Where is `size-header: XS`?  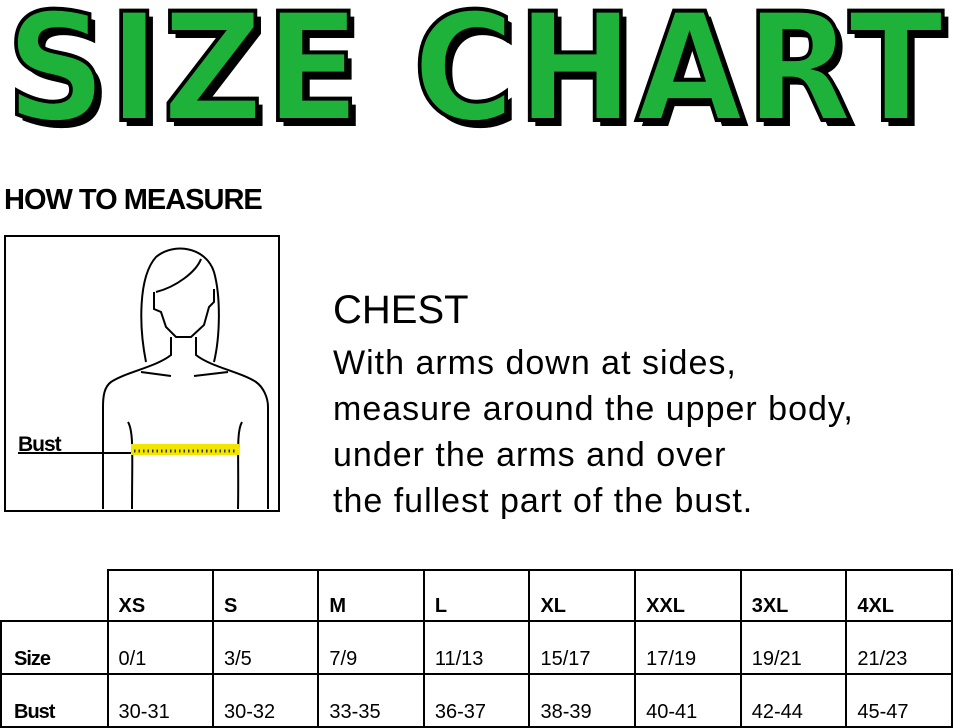
size-header: XS is located at coordinates (160, 595).